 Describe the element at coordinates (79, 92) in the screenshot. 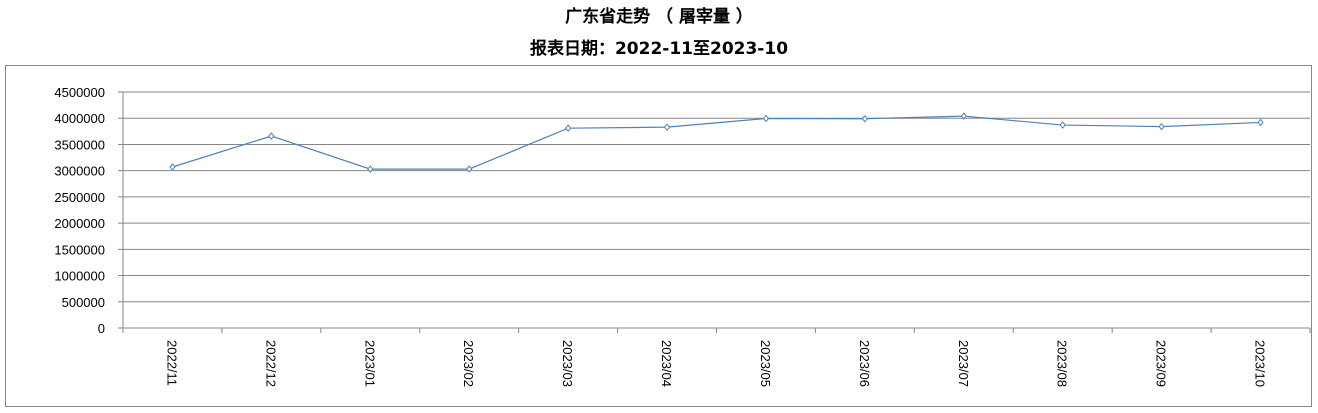

I see `y-tick-label: 4500000` at that location.